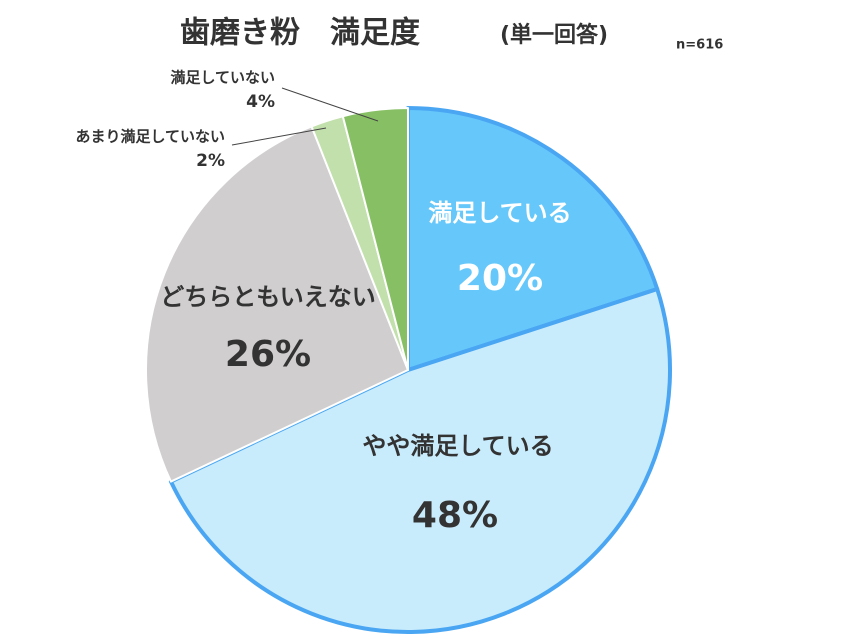 The height and width of the screenshot is (640, 853). What do you see at coordinates (554, 35) in the screenshot?
I see `chart-subtitle: (単一回答)` at bounding box center [554, 35].